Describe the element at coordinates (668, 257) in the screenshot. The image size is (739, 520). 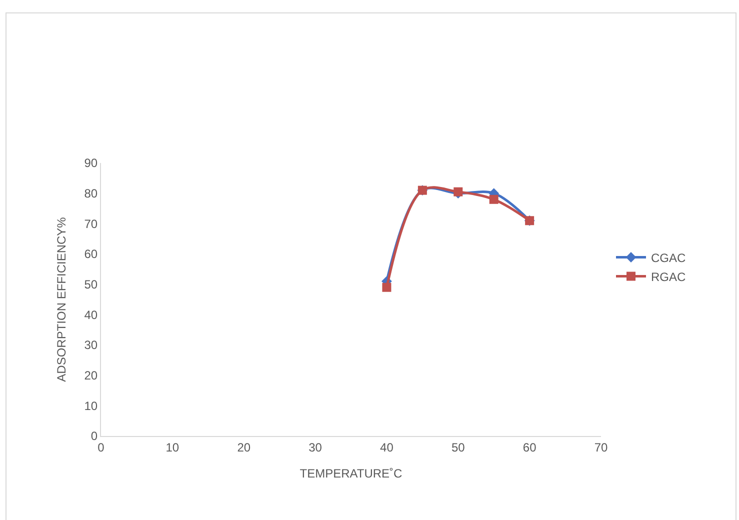
I see `legend-label: CGAC` at that location.